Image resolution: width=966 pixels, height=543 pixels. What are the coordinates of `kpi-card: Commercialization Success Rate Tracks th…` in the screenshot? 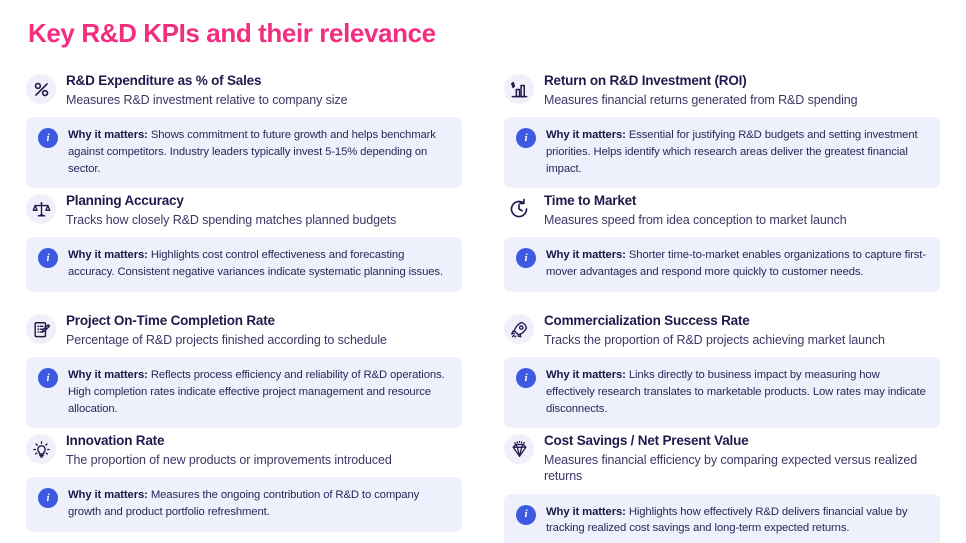 It's located at (722, 371).